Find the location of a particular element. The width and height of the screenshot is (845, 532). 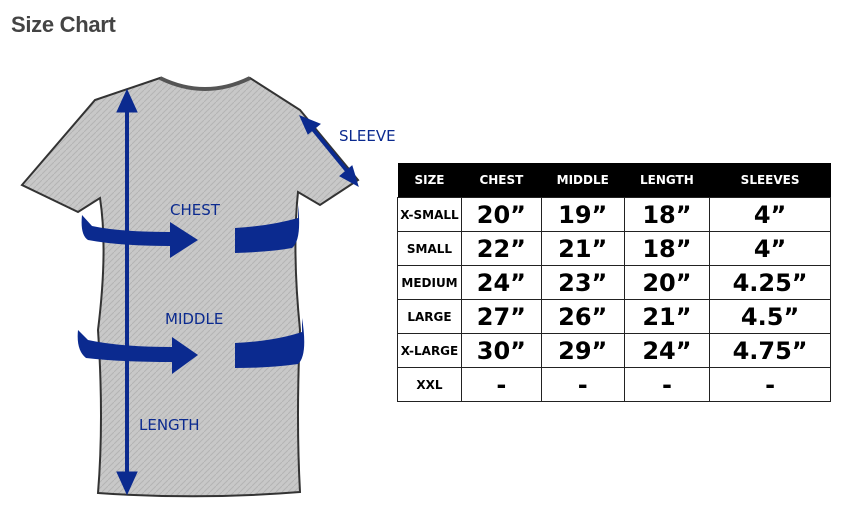

measurement-cell: 19” is located at coordinates (582, 214).